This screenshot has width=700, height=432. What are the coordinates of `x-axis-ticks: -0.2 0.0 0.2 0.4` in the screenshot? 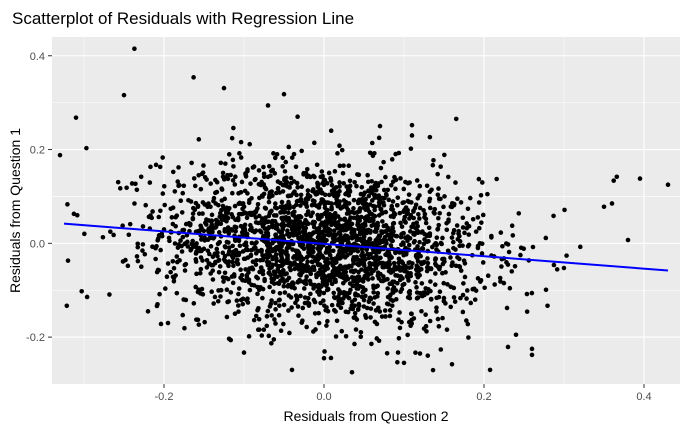 It's located at (403, 393).